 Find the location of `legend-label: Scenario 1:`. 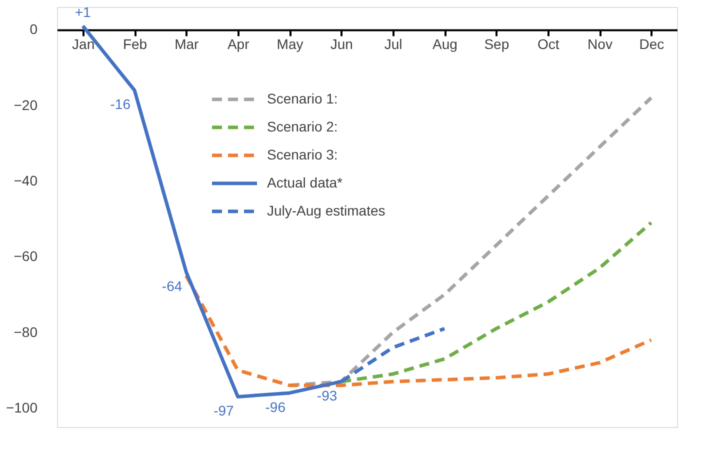

legend-label: Scenario 1: is located at coordinates (302, 98).